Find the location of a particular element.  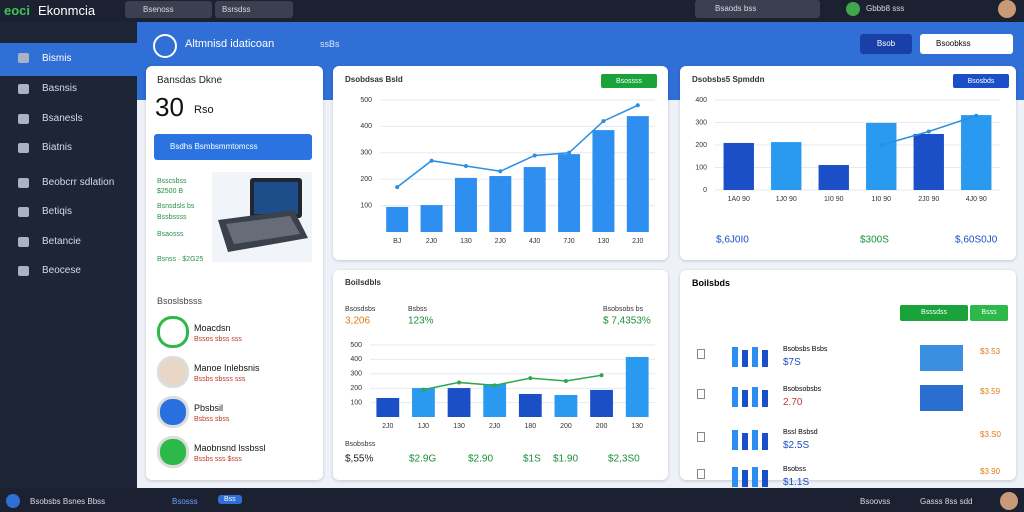

person-name: Pbsbsil is located at coordinates (209, 408).